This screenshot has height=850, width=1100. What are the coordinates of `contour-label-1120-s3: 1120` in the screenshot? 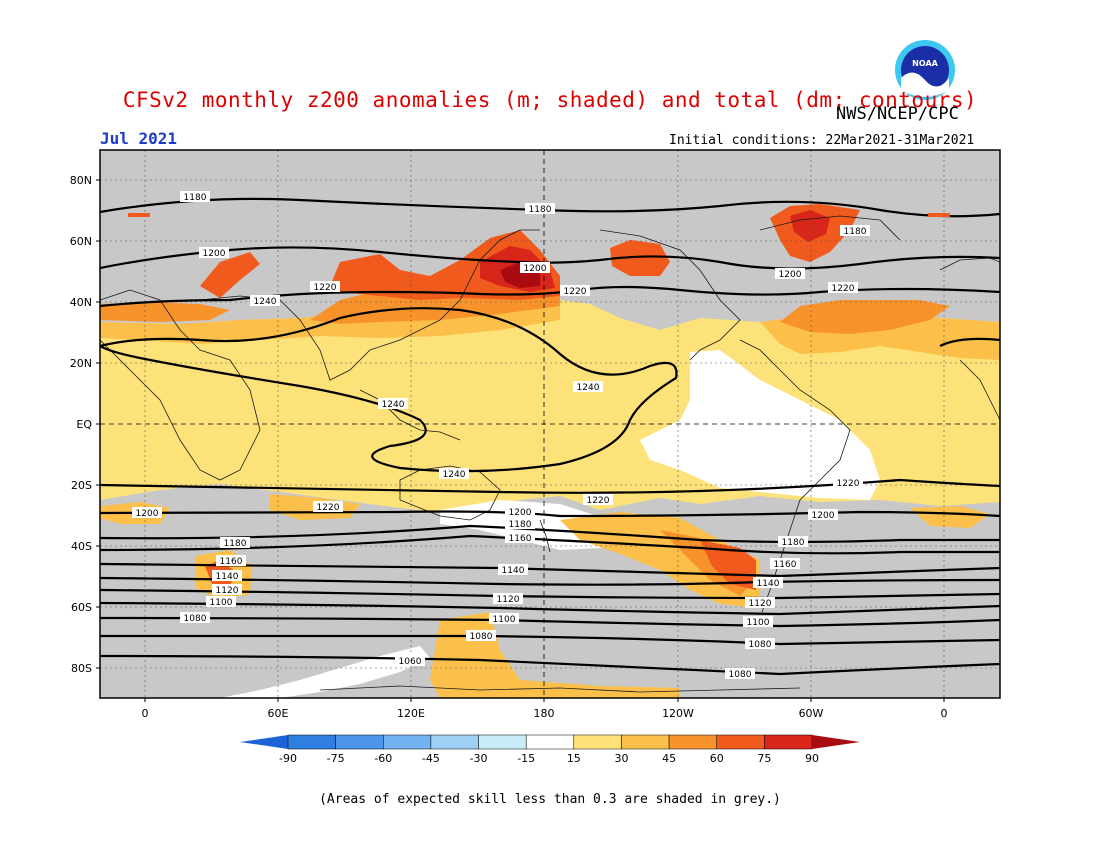 It's located at (760, 603).